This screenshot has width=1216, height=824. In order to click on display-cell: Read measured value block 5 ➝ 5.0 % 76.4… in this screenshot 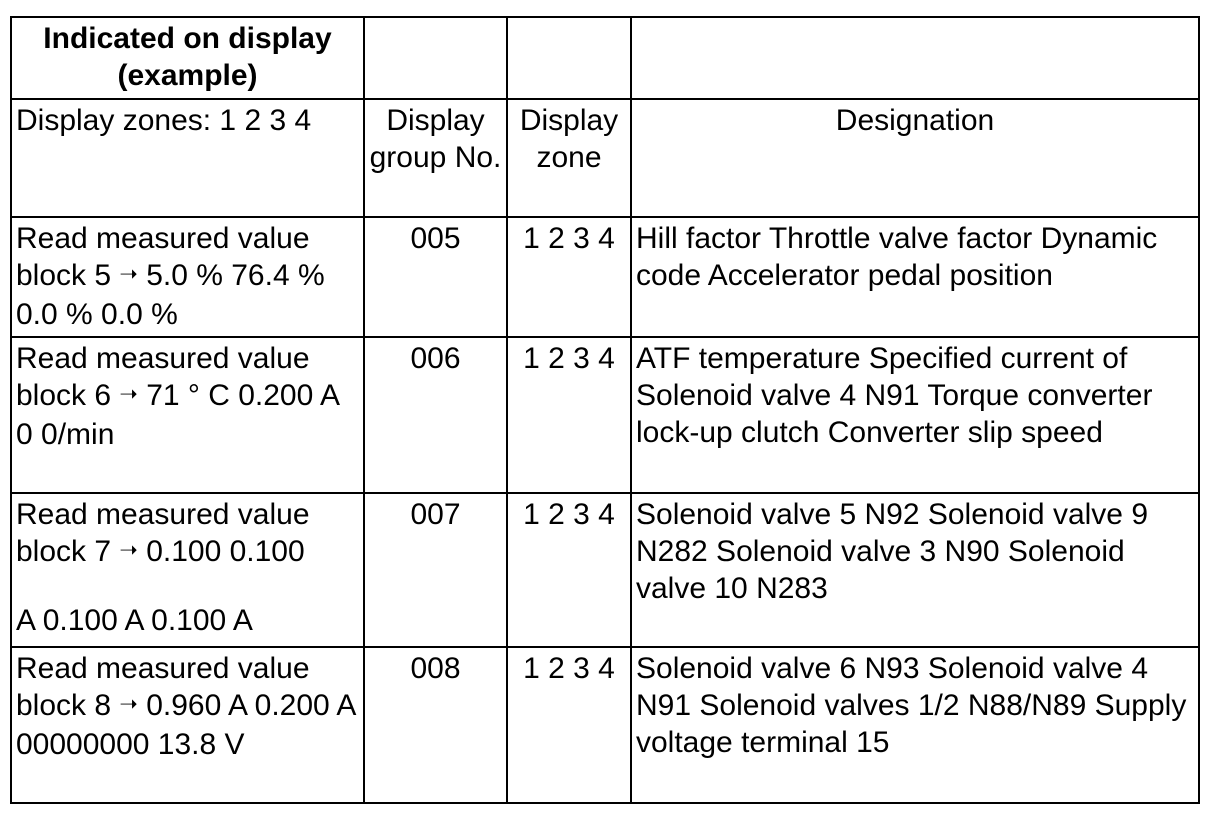, I will do `click(187, 277)`.